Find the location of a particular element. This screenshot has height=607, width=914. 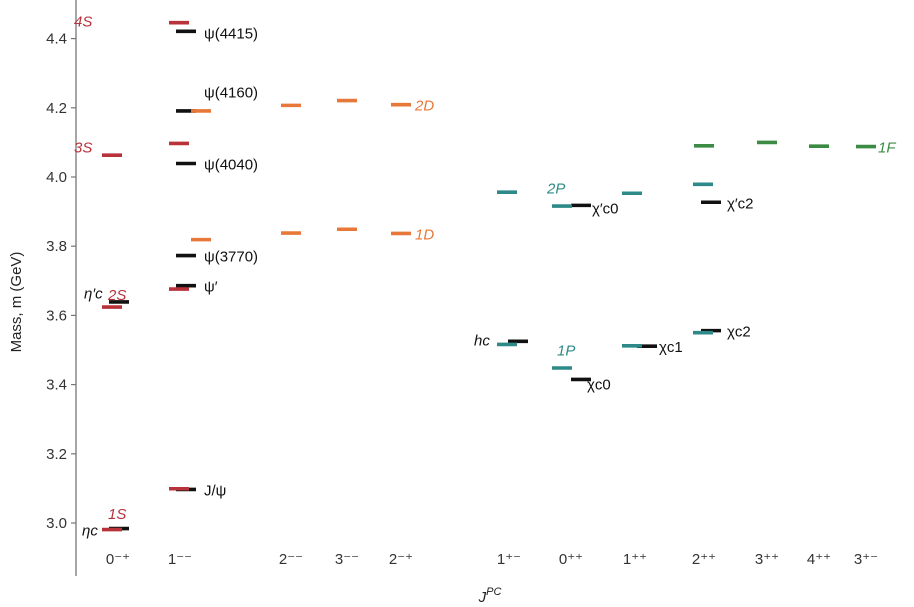

x-tick-label: 1⁺⁺ is located at coordinates (635, 559).